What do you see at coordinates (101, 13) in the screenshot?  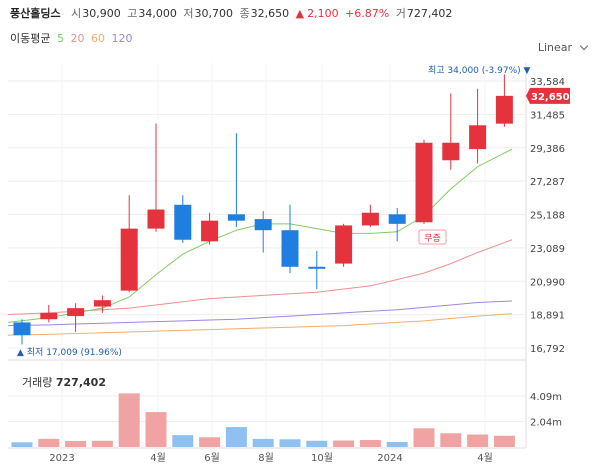 I see `open-price: 30,900` at bounding box center [101, 13].